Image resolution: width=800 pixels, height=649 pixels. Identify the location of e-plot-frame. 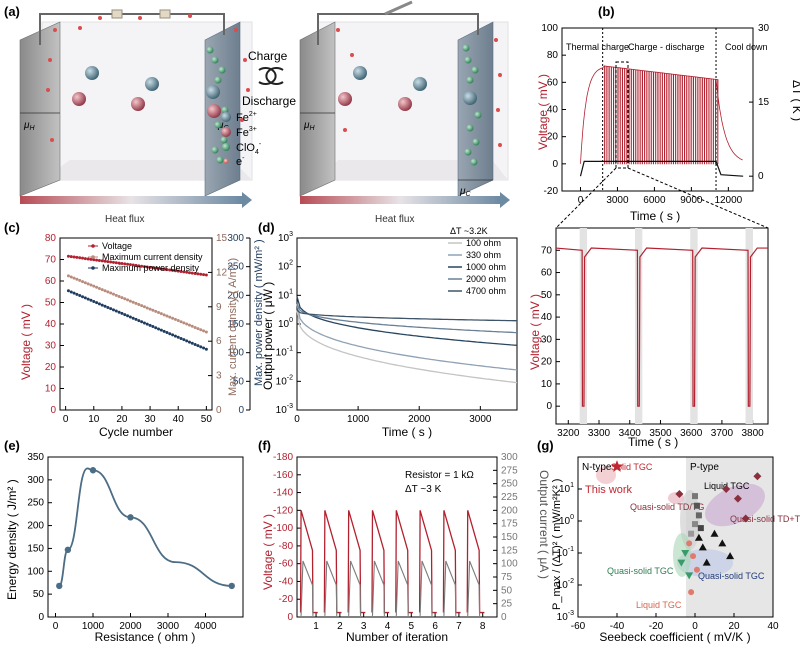
(145, 537).